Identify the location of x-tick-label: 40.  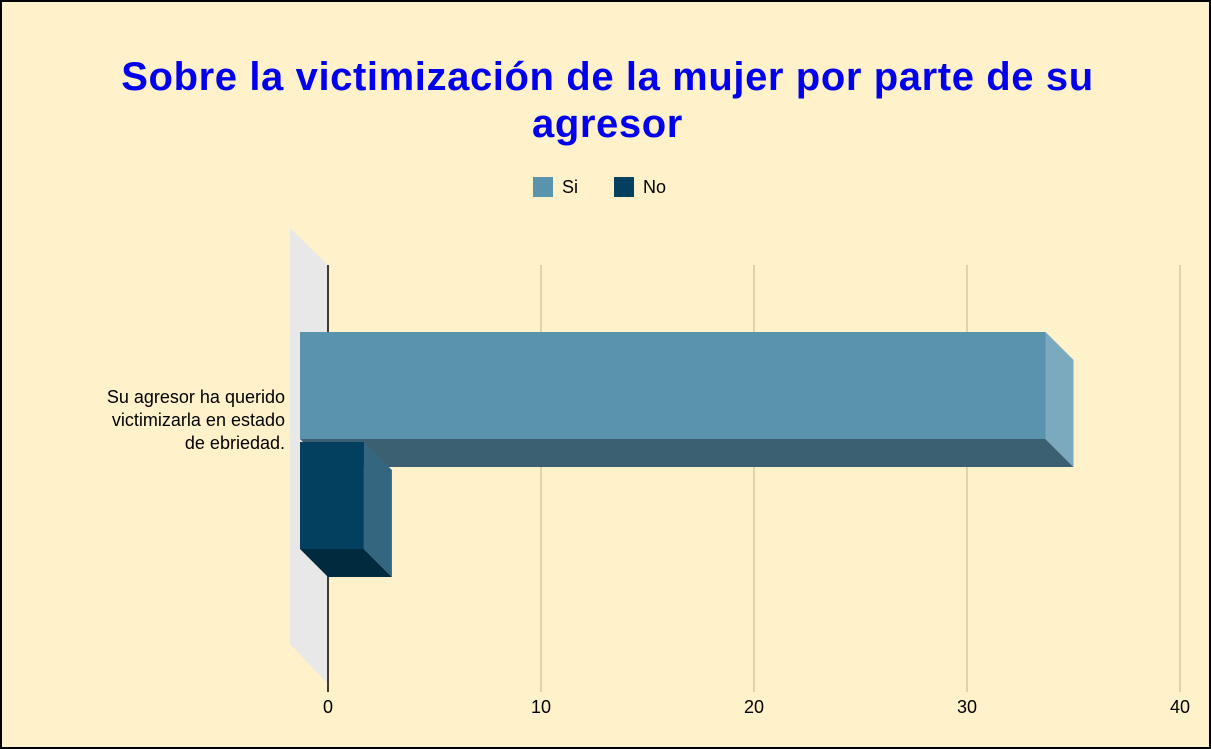
(1180, 707).